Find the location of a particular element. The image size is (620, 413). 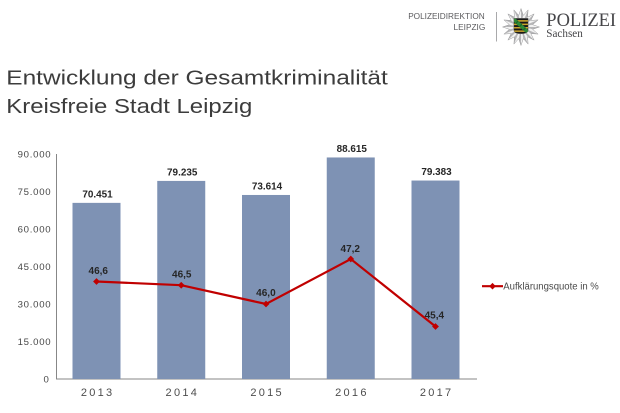

svg-text: 2017 is located at coordinates (435, 393).